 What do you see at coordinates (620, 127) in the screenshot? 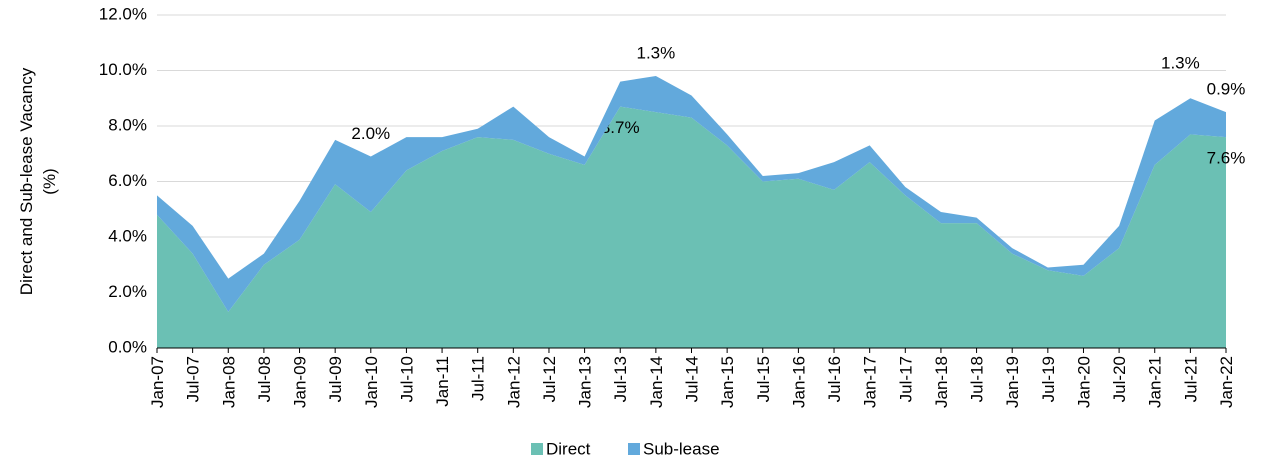
I see `data-label: 8.7%` at bounding box center [620, 127].